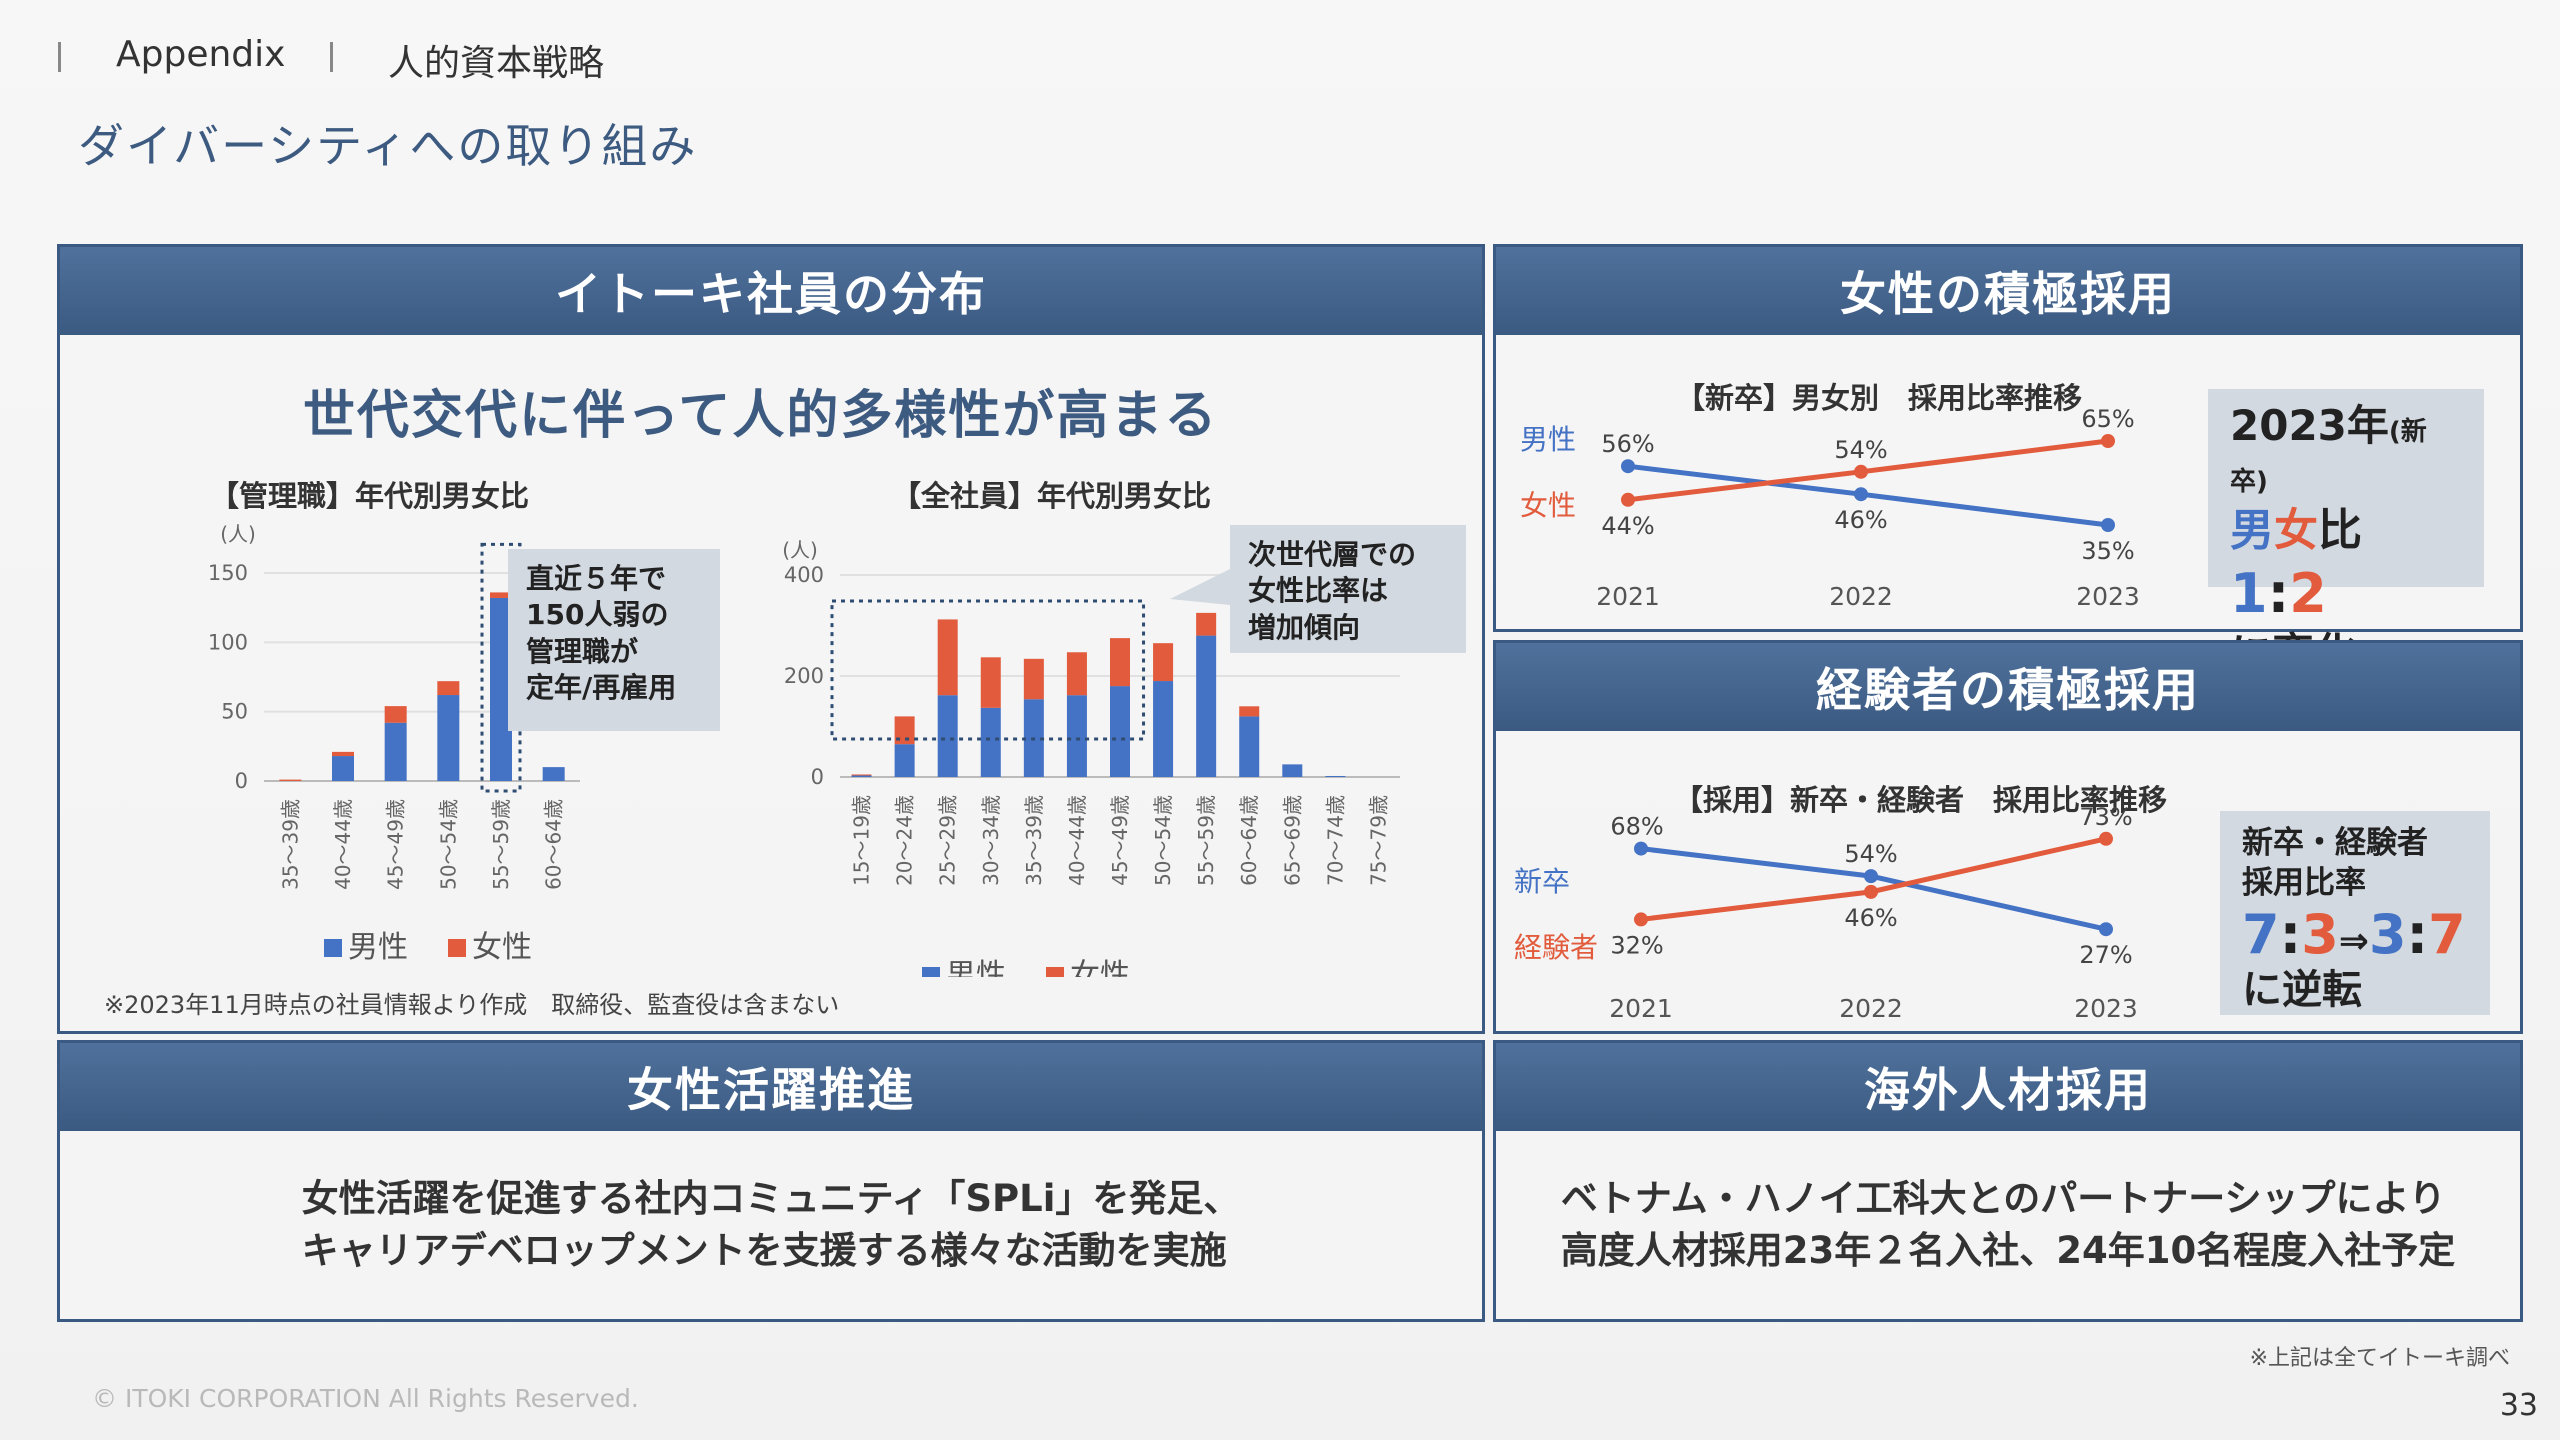  What do you see at coordinates (1627, 444) in the screenshot?
I see `data-label: 56%` at bounding box center [1627, 444].